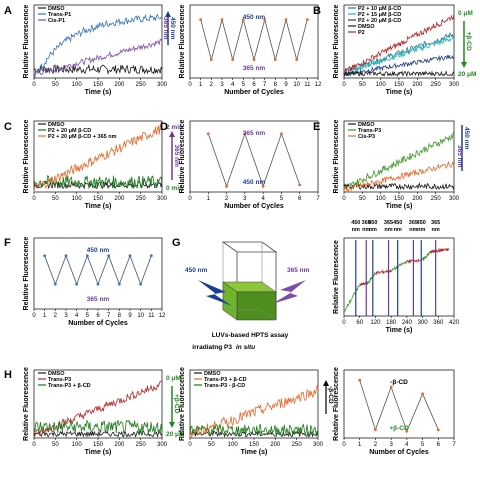 Image resolution: width=480 pixels, height=500 pixels. Describe the element at coordinates (276, 85) in the screenshot. I see `x-tick-label: 8` at that location.